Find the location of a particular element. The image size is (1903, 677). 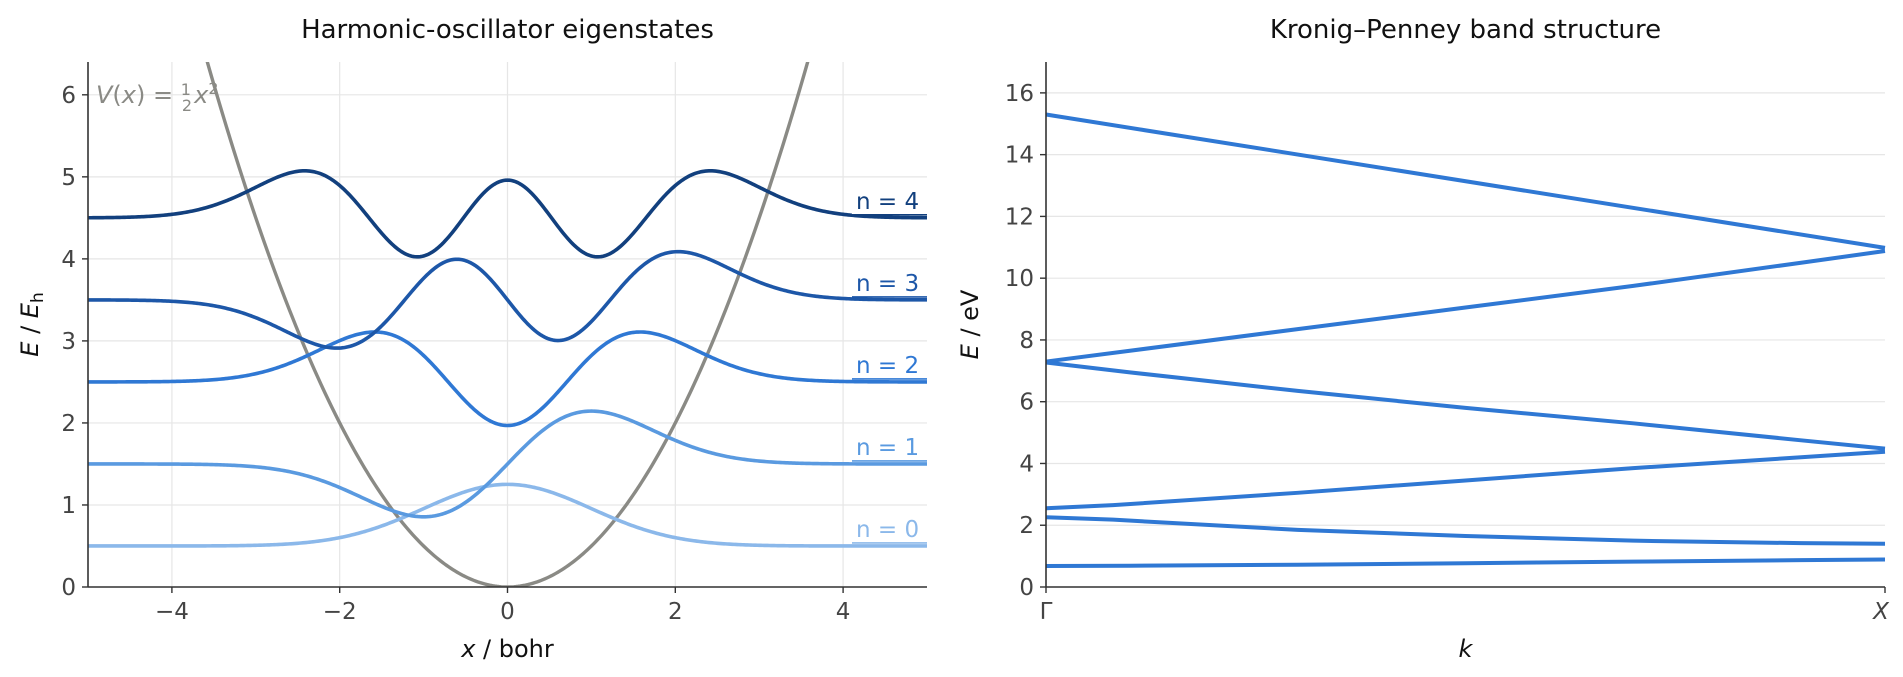

p2-ylabel: E / eV is located at coordinates (970, 324).